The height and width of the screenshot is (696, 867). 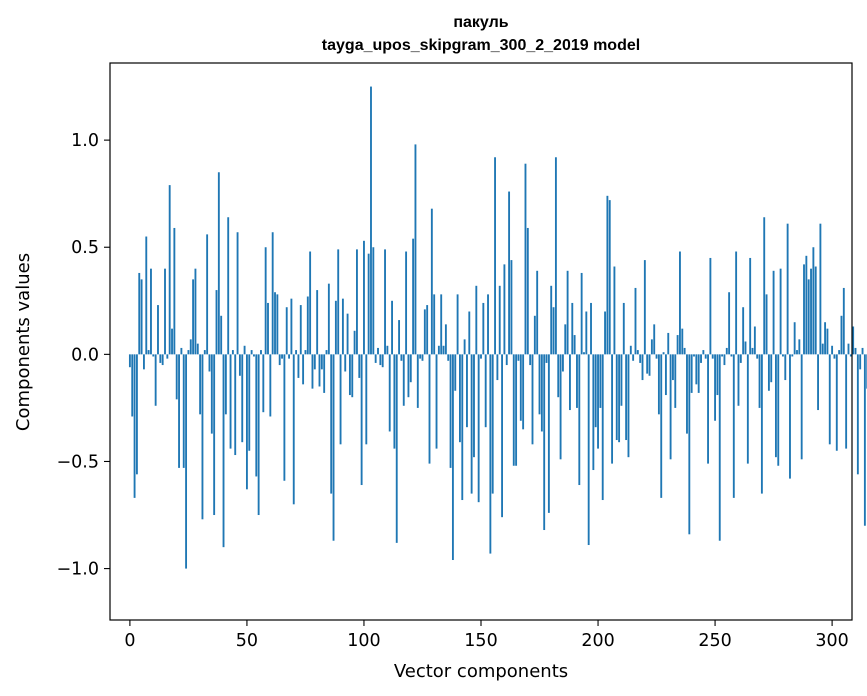 What do you see at coordinates (129, 641) in the screenshot?
I see `x-tick-label: 0` at bounding box center [129, 641].